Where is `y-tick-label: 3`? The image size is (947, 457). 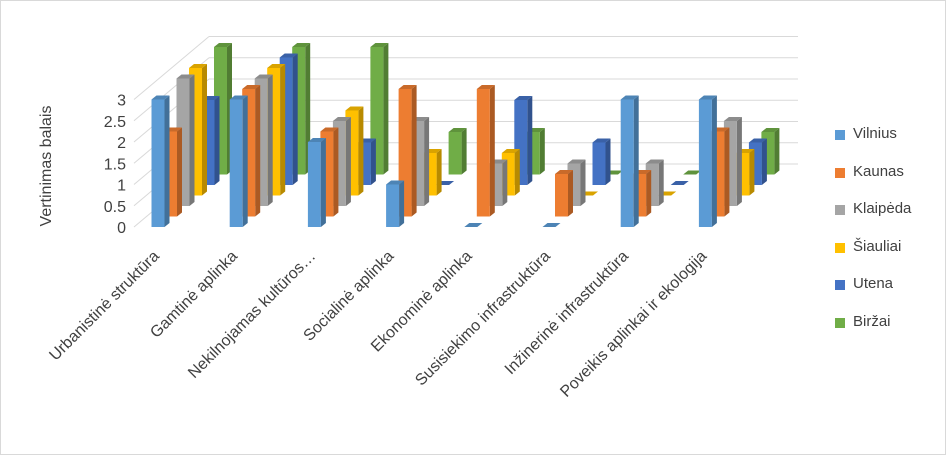
y-tick-label: 3 is located at coordinates (121, 101).